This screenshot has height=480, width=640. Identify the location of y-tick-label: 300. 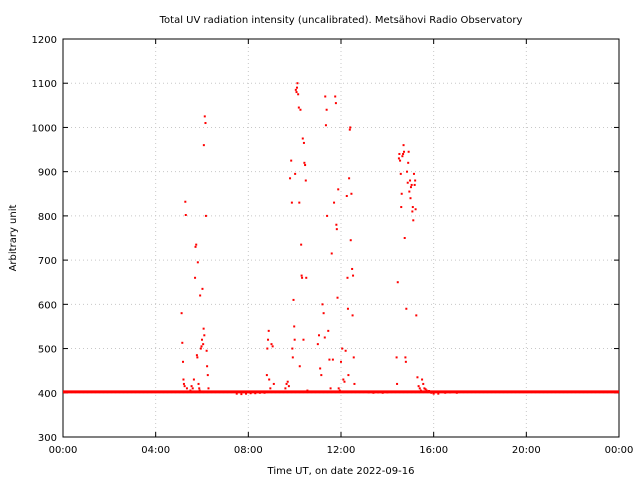
(47, 438).